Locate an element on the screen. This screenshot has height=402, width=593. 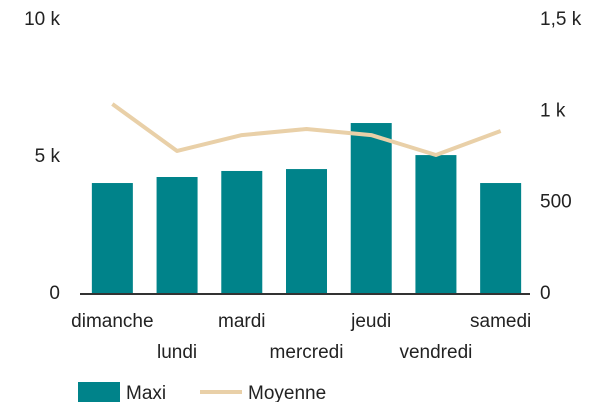
line is located at coordinates (306, 129).